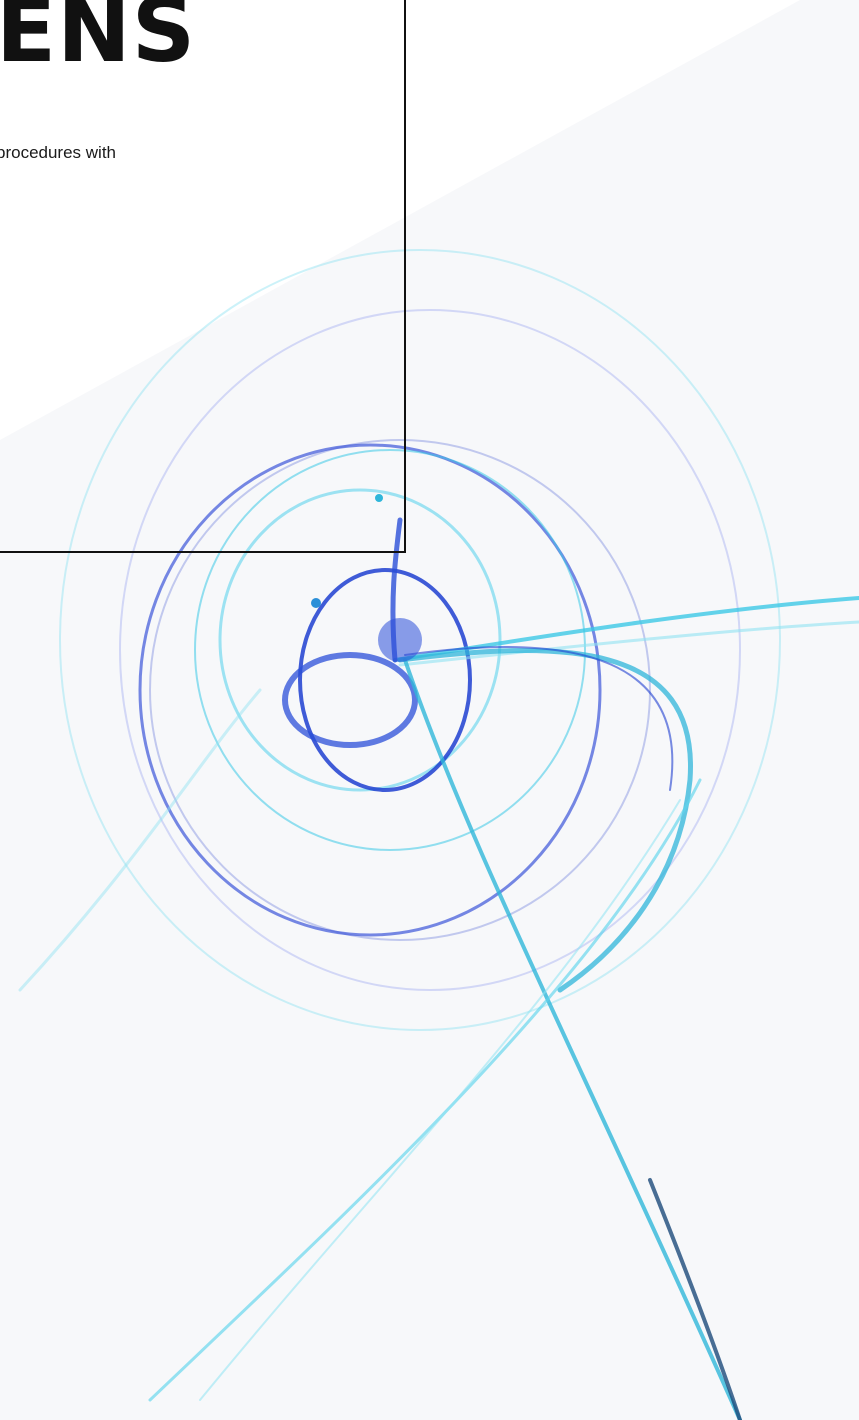  What do you see at coordinates (400, 640) in the screenshot?
I see `core-glow` at bounding box center [400, 640].